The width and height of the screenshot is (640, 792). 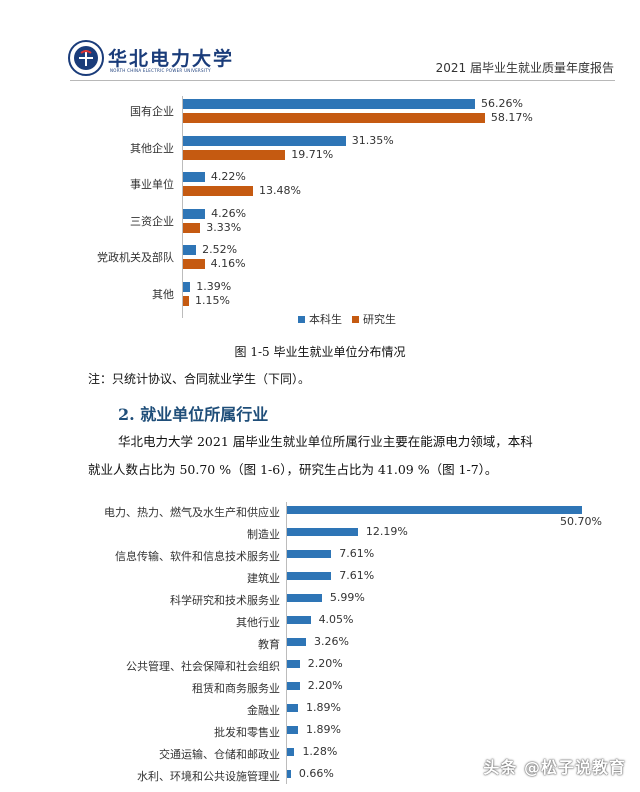 What do you see at coordinates (171, 59) in the screenshot?
I see `logo-text: 华北电力大学` at bounding box center [171, 59].